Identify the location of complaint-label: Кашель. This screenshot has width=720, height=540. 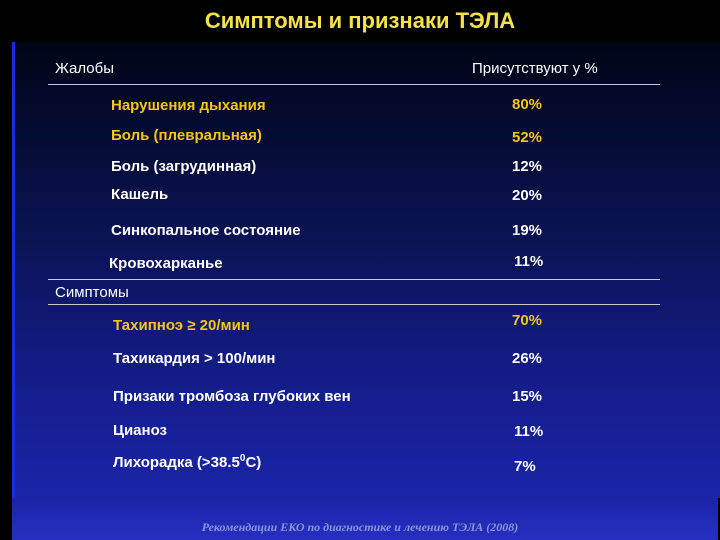
(140, 194).